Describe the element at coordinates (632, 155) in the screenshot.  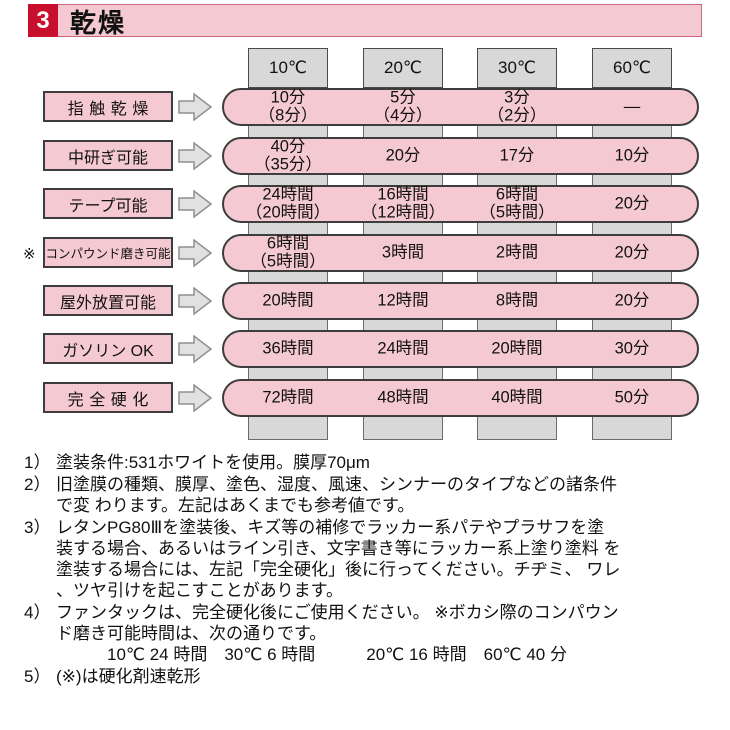
I see `cell: 10分` at that location.